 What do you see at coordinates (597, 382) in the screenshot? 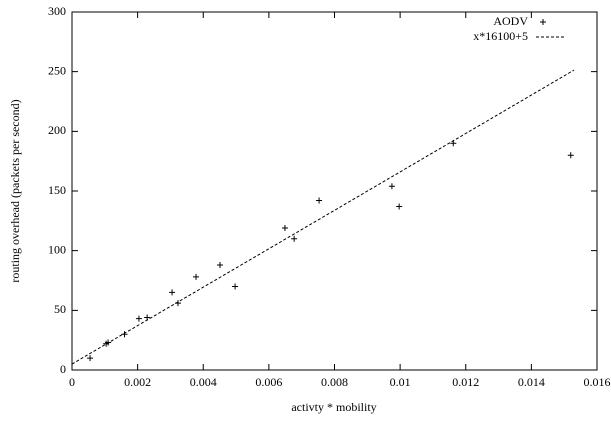
I see `x-tick-label: 0.016` at bounding box center [597, 382].